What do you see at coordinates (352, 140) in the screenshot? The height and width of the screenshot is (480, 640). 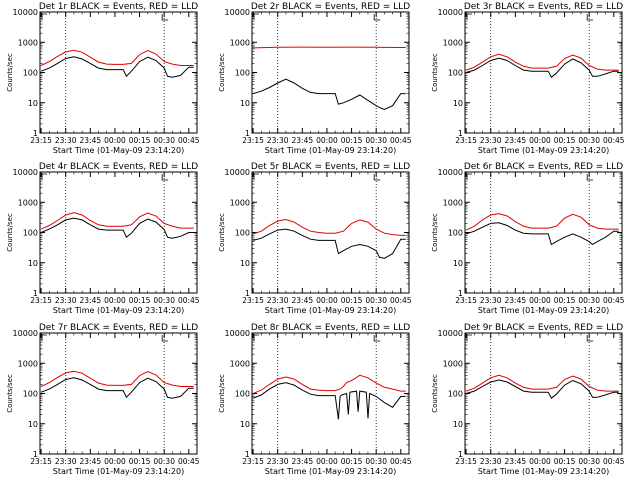 I see `x-tick-label: 00:15` at bounding box center [352, 140].